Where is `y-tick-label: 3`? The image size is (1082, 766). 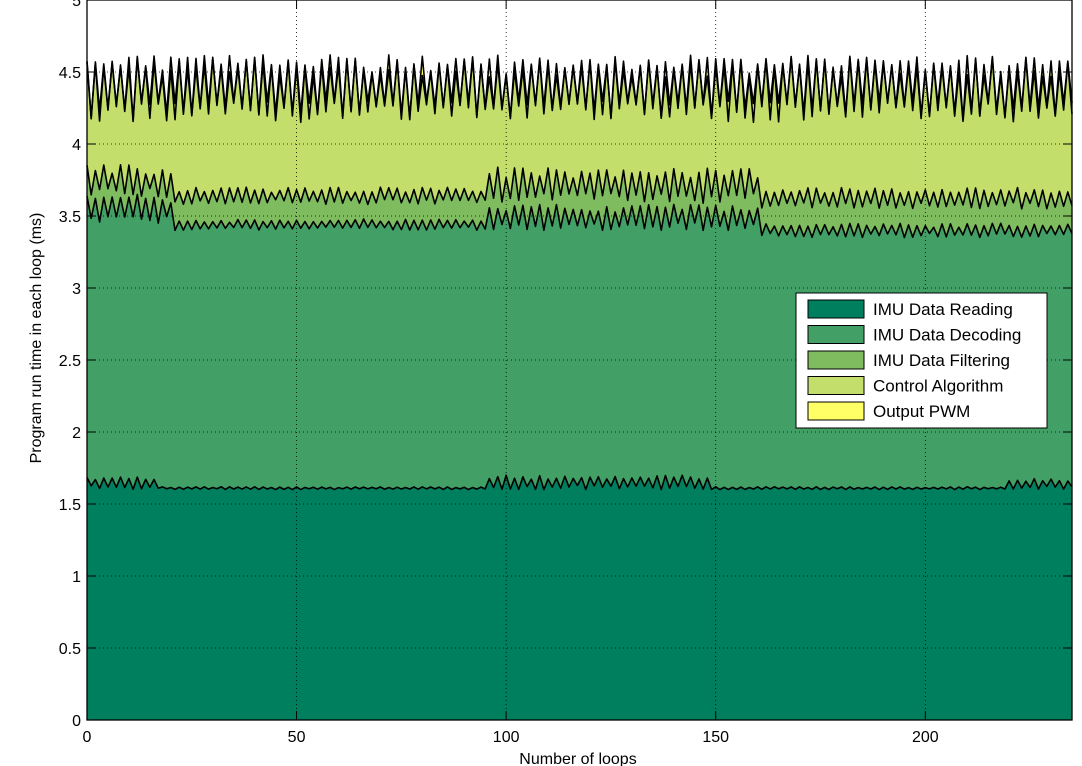 y-tick-label: 3 is located at coordinates (76, 289).